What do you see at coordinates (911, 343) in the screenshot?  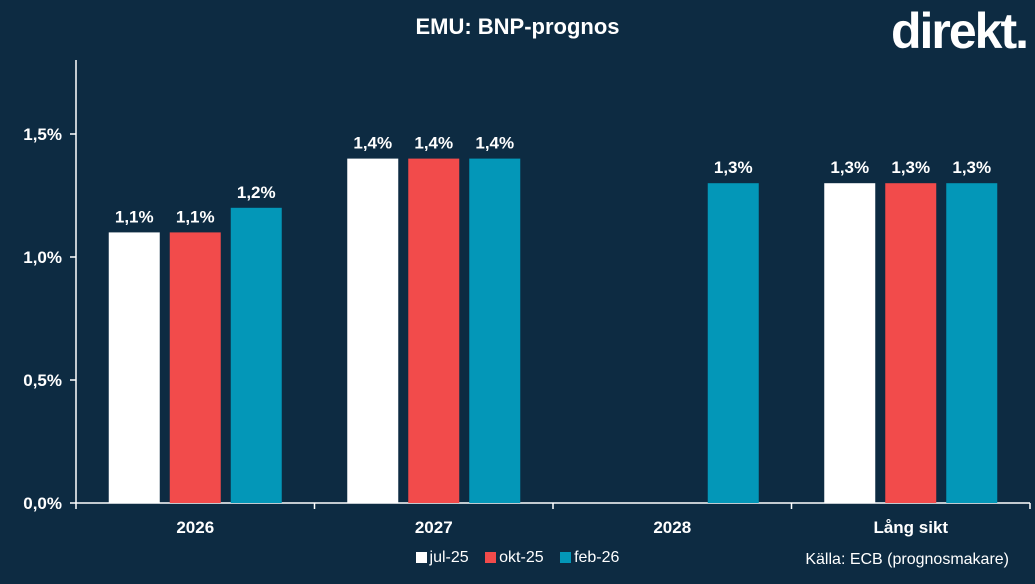 I see `bar-okt-25-Lång sikt` at bounding box center [911, 343].